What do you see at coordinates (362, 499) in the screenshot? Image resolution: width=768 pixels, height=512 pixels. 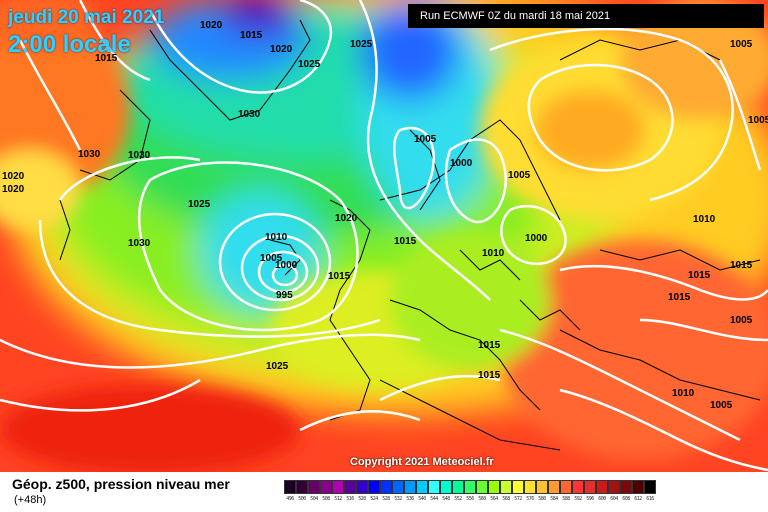 I see `color-scale-value: 520` at bounding box center [362, 499].